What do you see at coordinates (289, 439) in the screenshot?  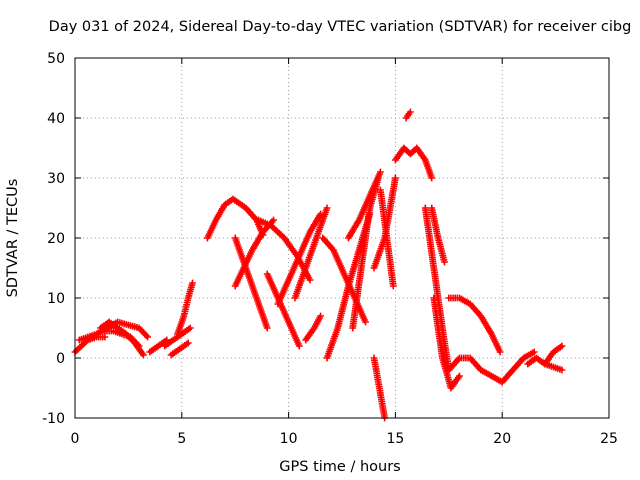 I see `x-tick-label: 10` at bounding box center [289, 439].